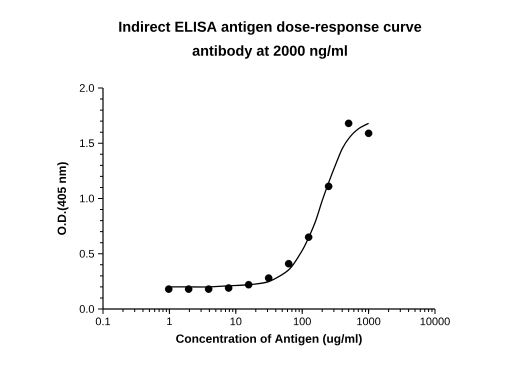 The image size is (507, 372). What do you see at coordinates (103, 322) in the screenshot?
I see `x-tick-label: 0.1` at bounding box center [103, 322].